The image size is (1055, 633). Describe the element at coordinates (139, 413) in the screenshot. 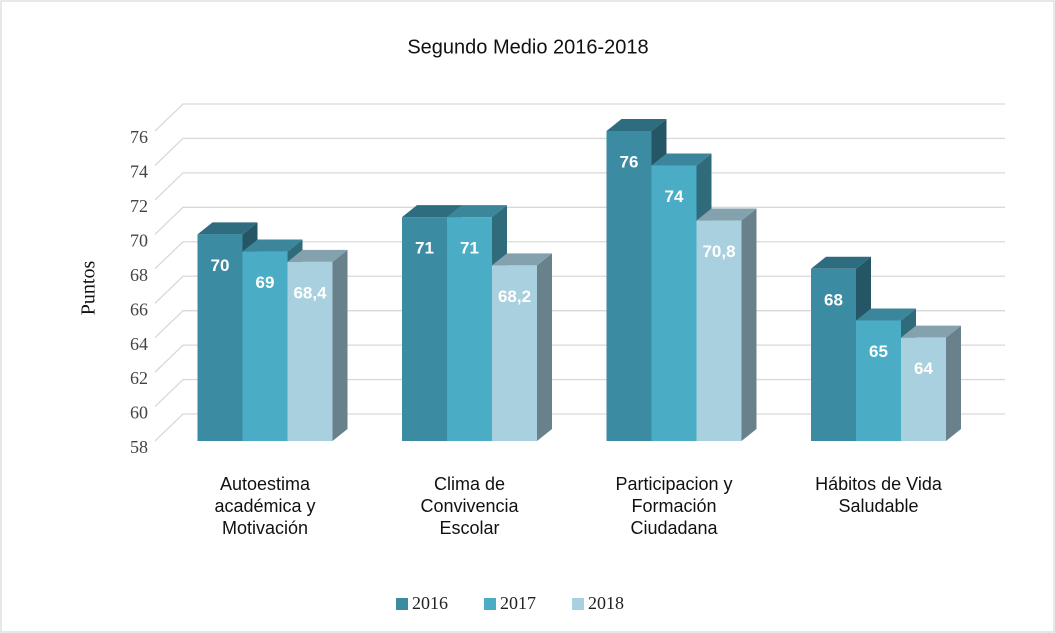

I see `y-tick-label: 60` at that location.